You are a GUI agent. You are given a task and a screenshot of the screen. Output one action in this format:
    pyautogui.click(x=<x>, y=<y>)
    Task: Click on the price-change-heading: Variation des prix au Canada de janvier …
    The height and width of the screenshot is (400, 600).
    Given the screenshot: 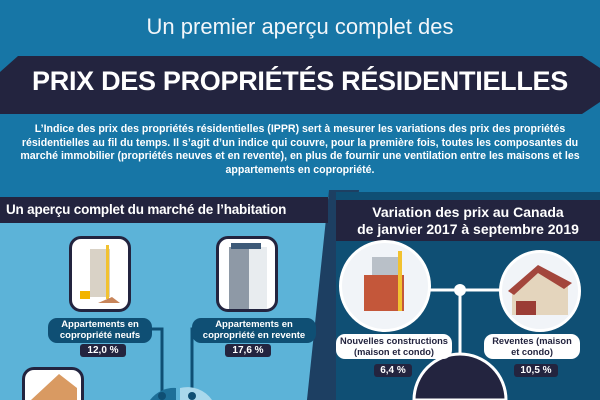 What is the action you would take?
    pyautogui.click(x=468, y=220)
    